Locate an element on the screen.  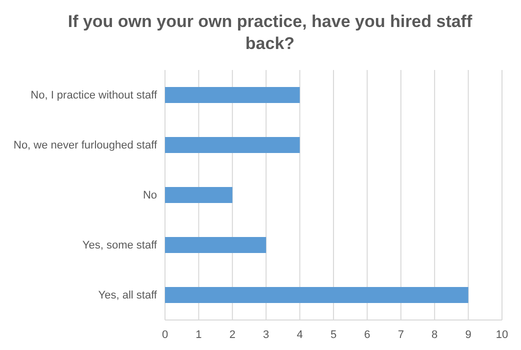
x-tick-label: 8 is located at coordinates (435, 334).